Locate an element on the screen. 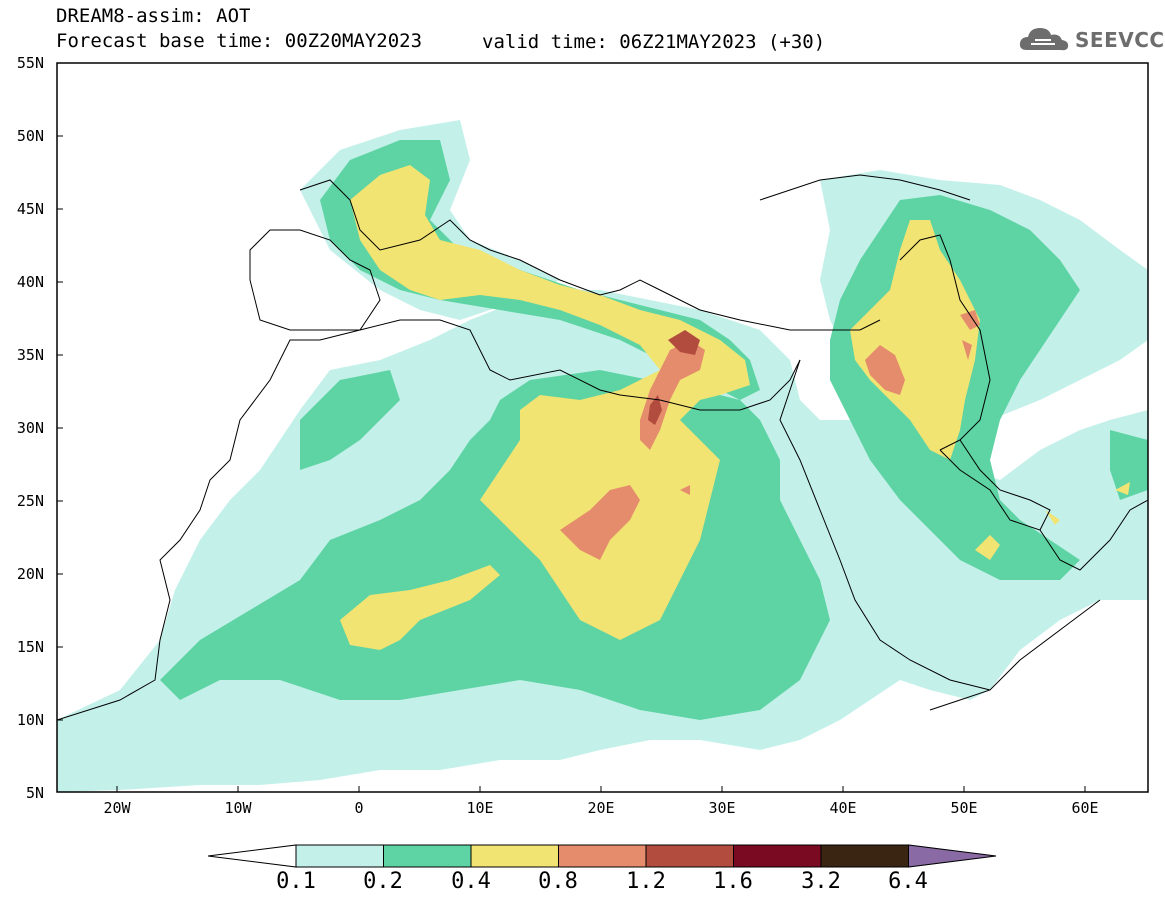 The image size is (1165, 905). map-title: DREAM8-assim: AOT is located at coordinates (153, 16).